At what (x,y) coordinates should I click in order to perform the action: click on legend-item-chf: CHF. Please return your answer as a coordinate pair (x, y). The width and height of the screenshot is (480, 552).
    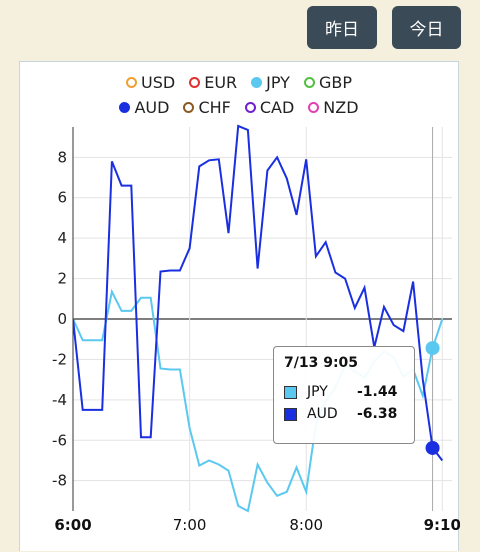
    Looking at the image, I should click on (207, 107).